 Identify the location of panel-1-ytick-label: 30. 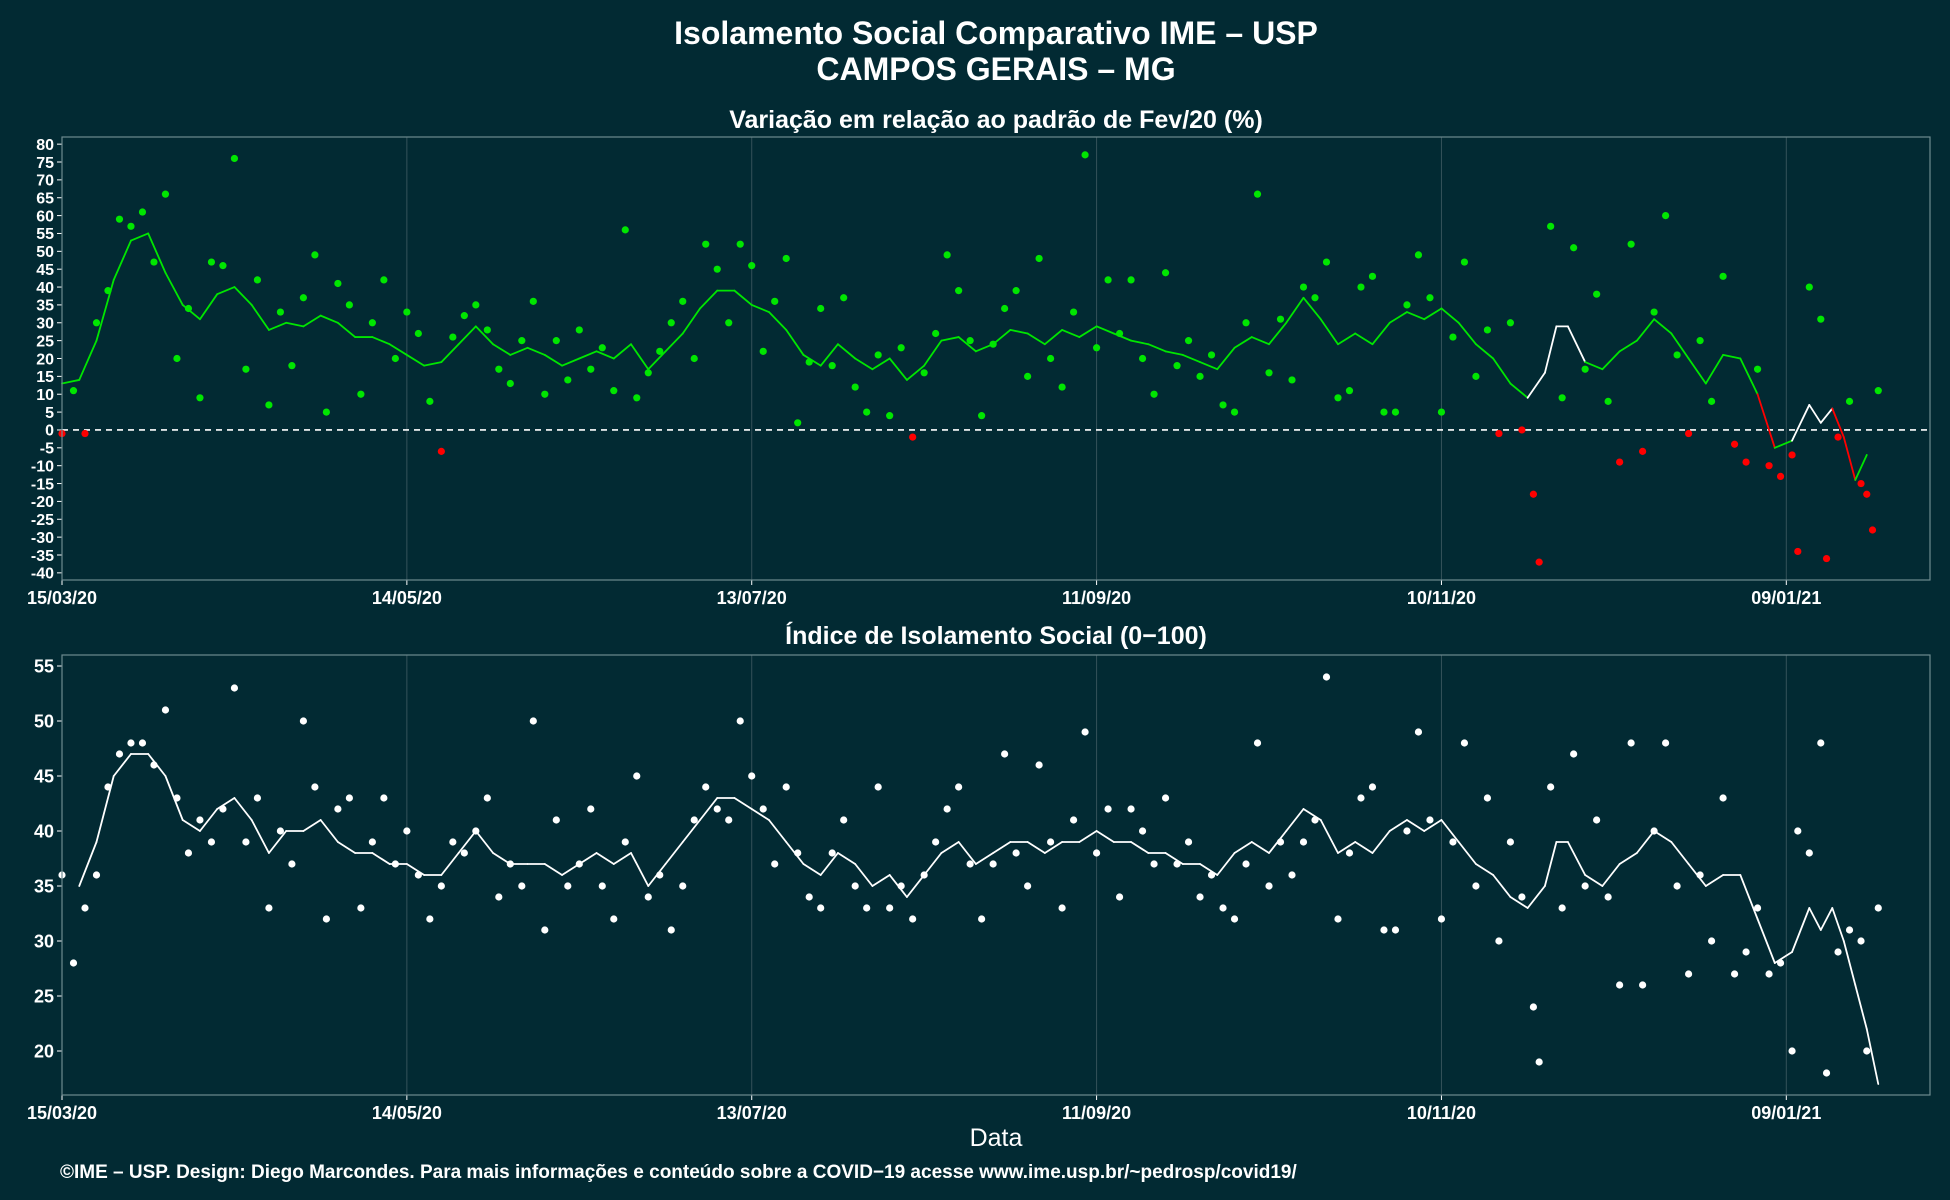
(45, 324).